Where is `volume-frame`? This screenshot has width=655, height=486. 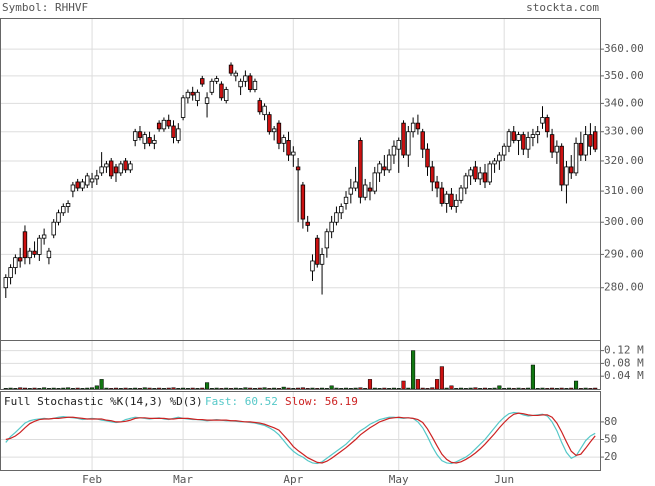
volume-frame is located at coordinates (300, 365).